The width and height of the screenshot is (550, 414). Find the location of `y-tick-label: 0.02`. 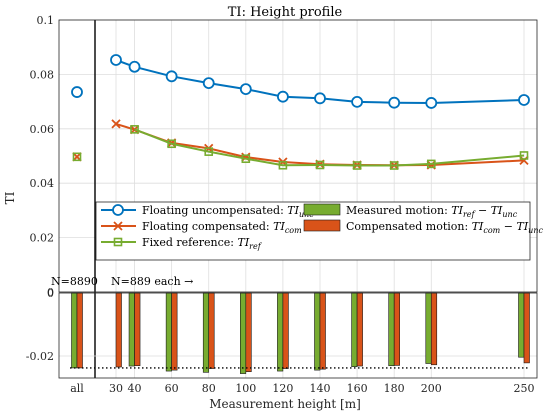

y-tick-label: 0.02 is located at coordinates (42, 238).